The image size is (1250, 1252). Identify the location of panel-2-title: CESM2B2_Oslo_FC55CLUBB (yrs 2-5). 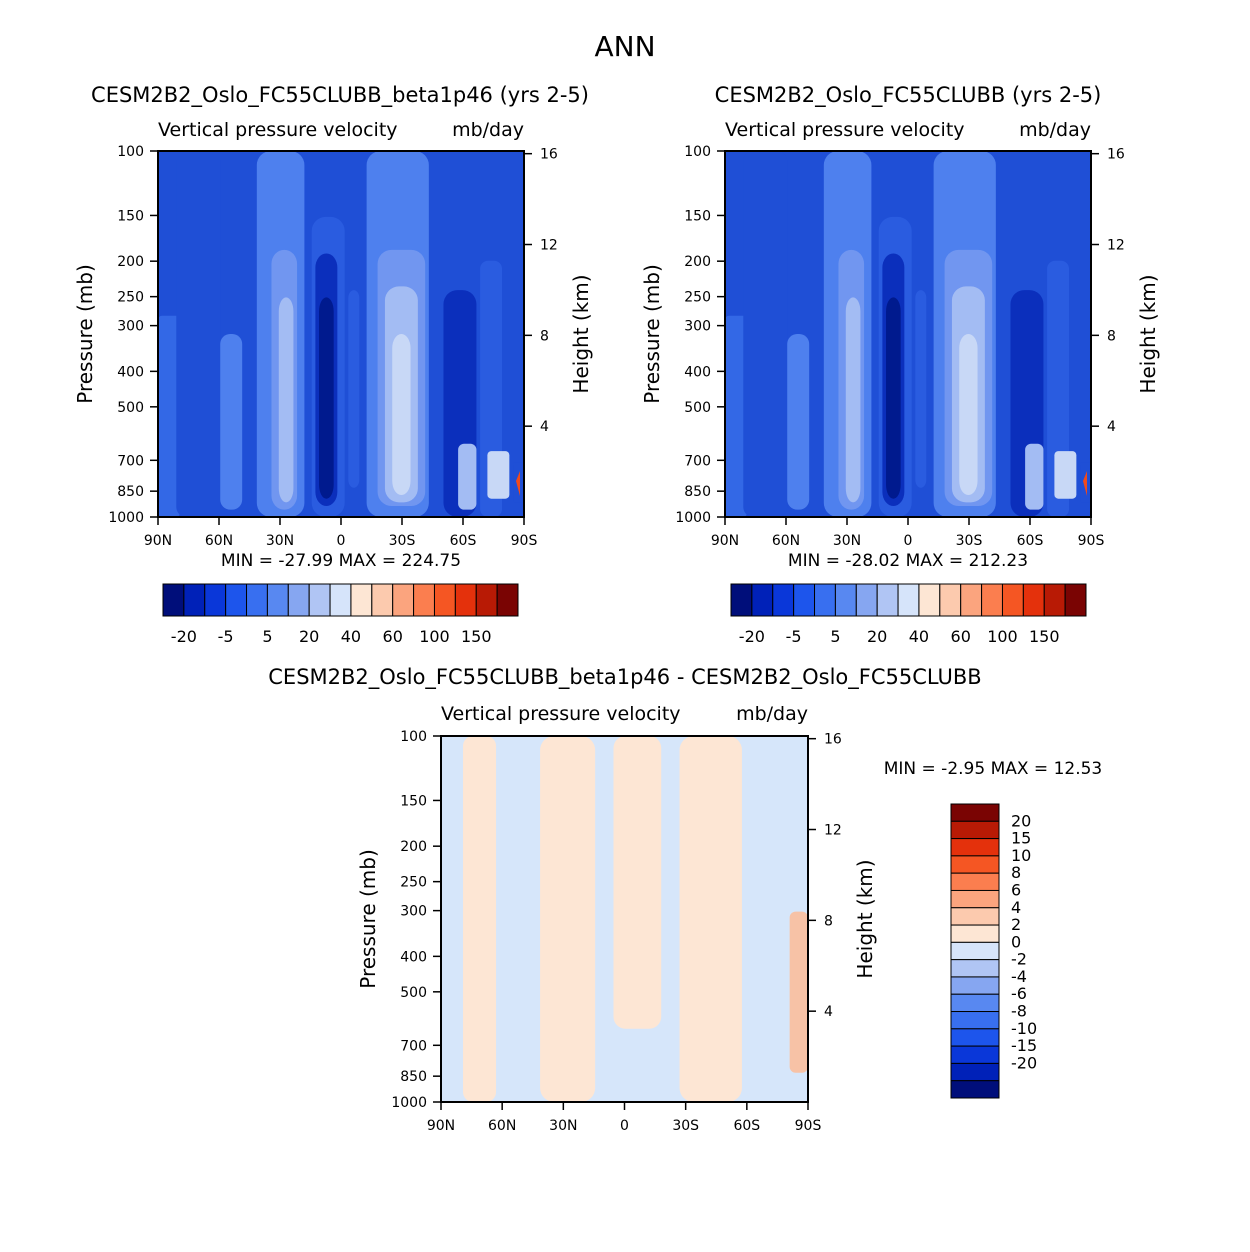
(908, 95).